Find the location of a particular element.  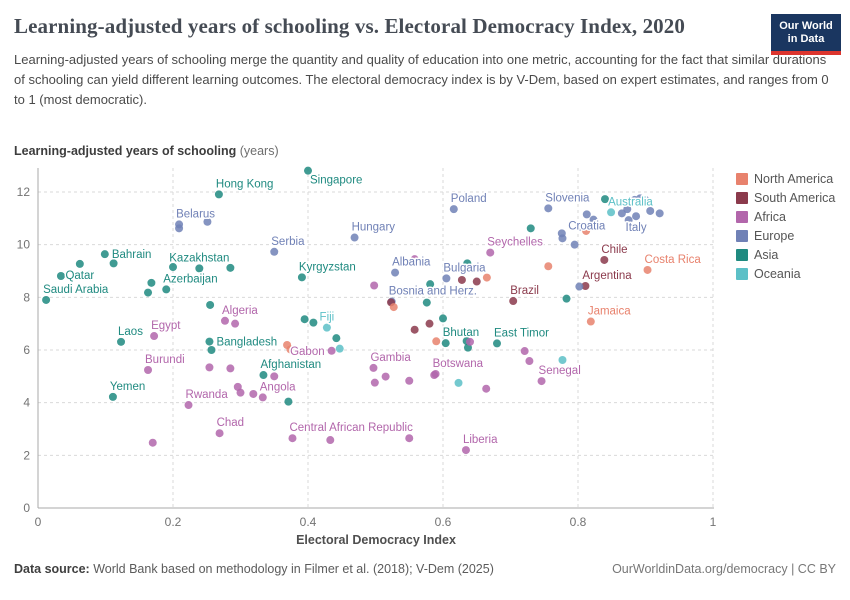

data-point-laos is located at coordinates (121, 341).